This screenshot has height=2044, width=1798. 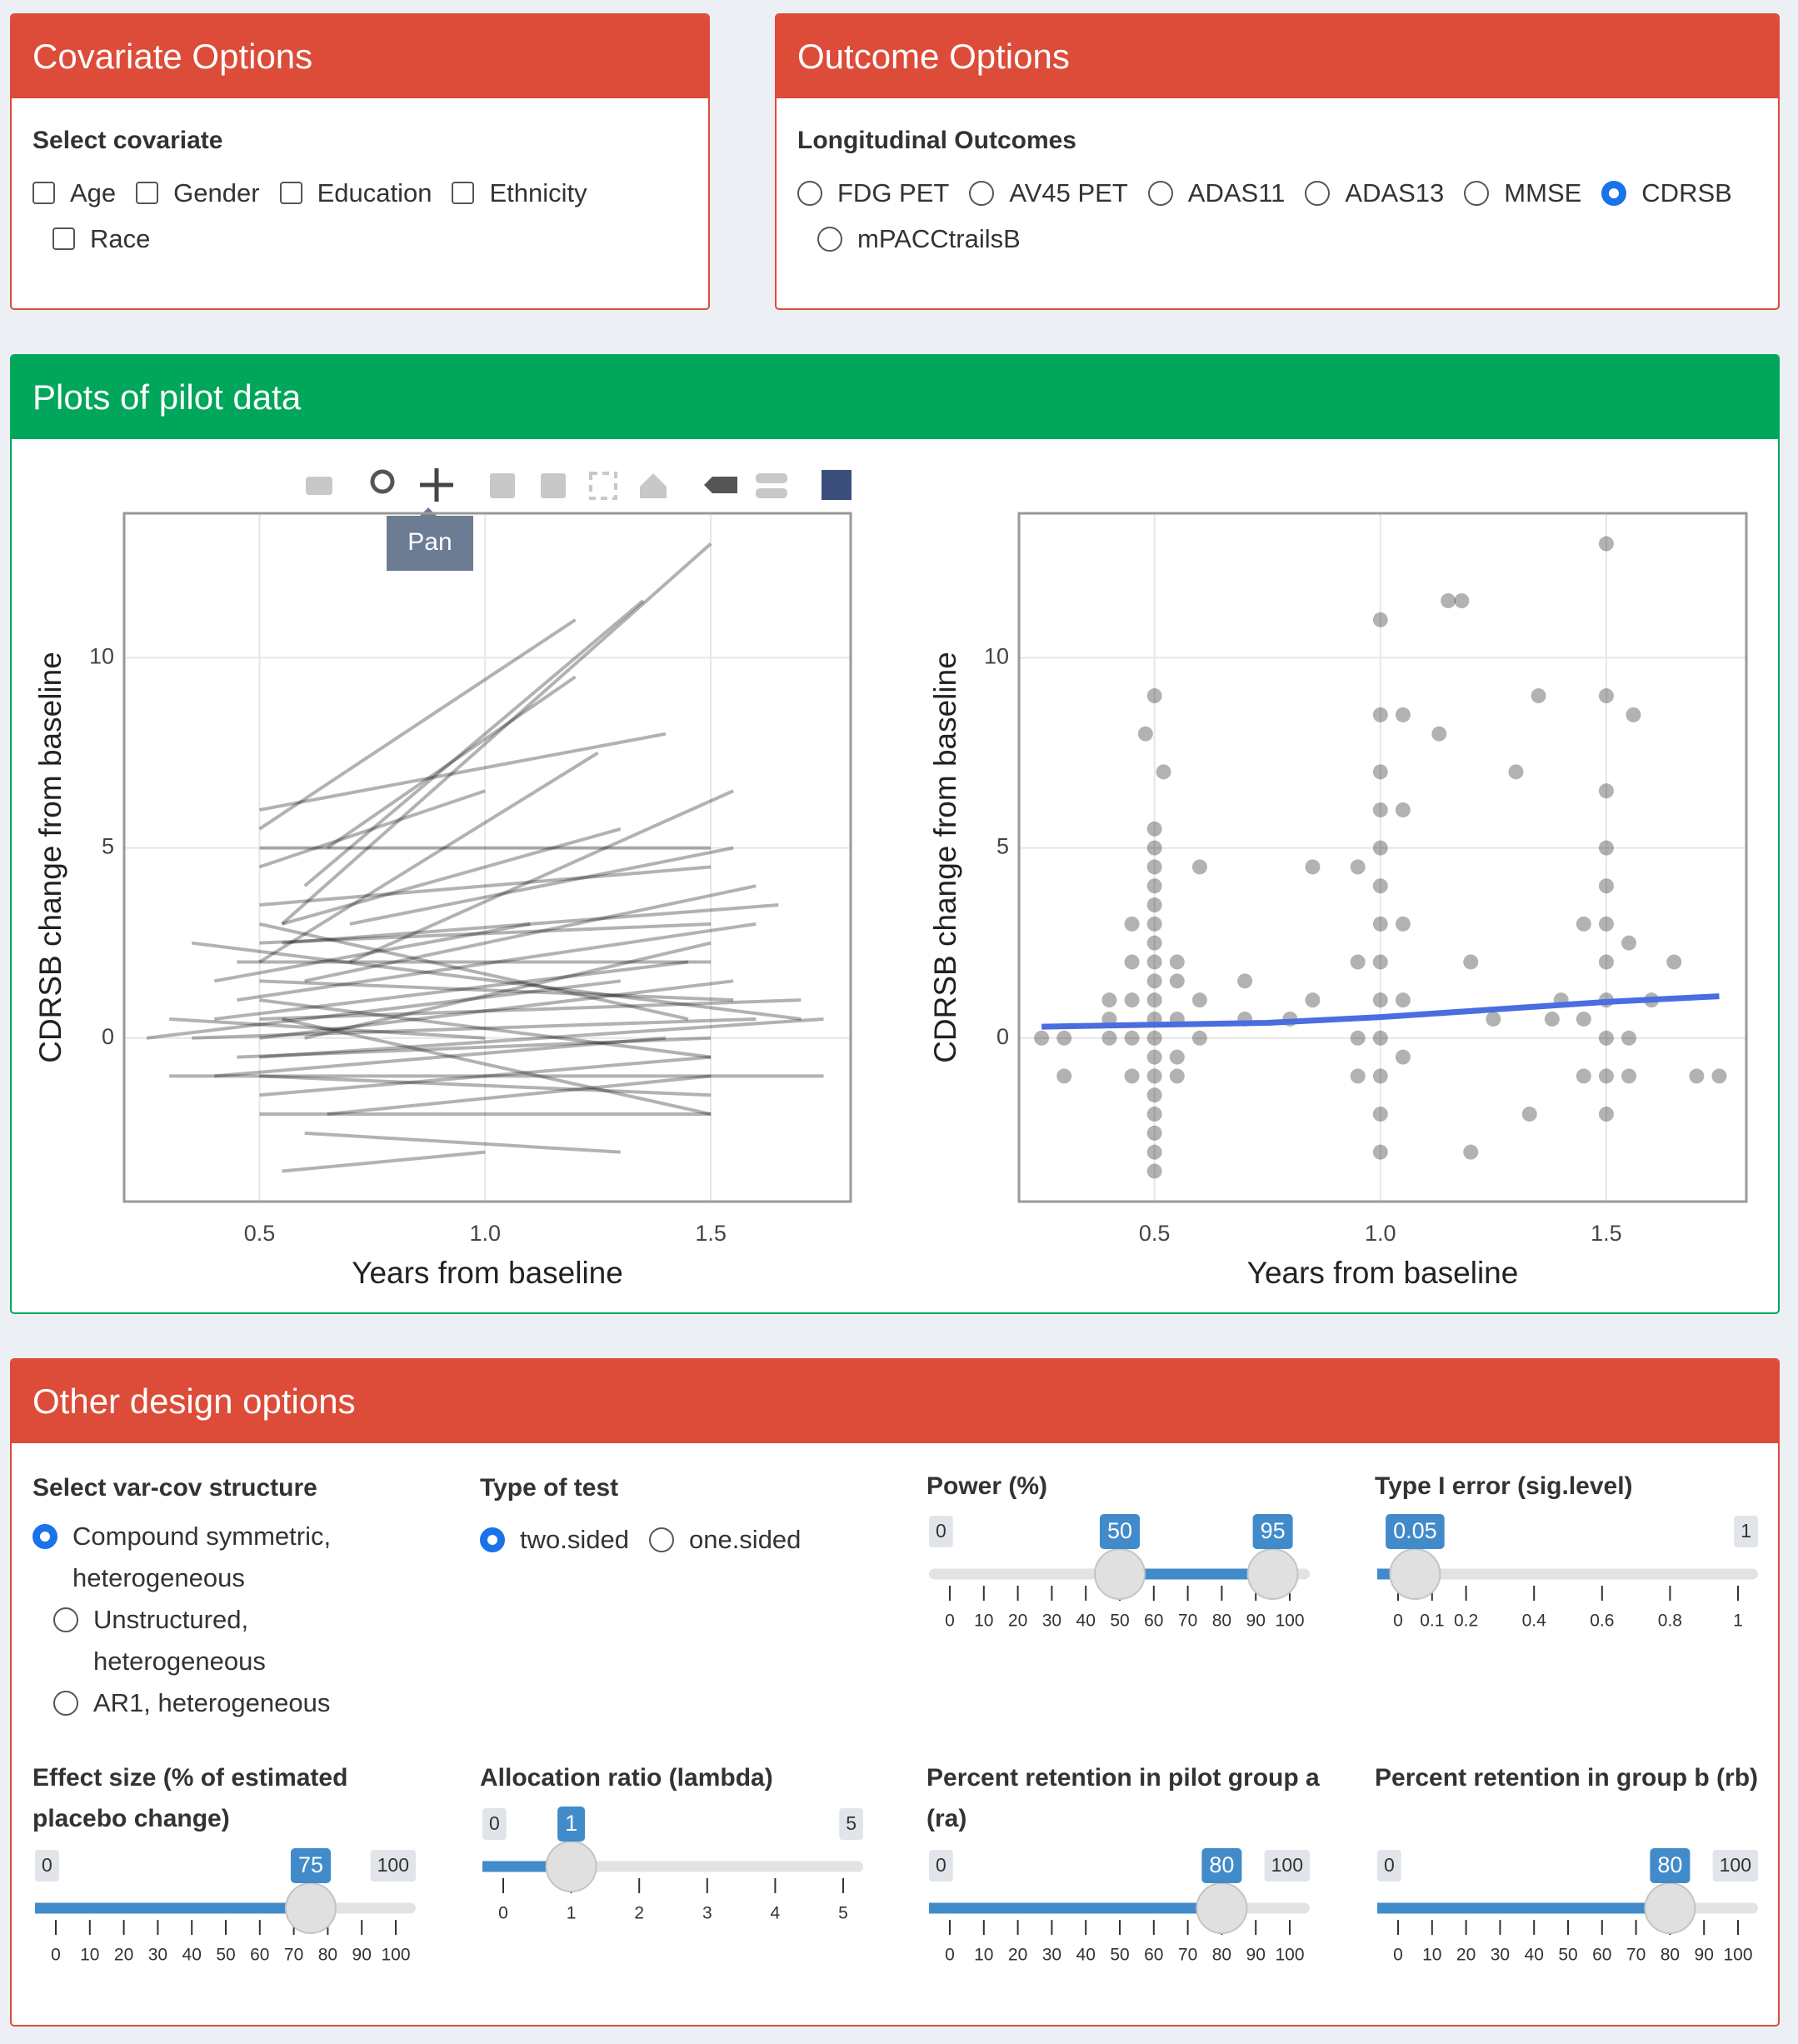 I want to click on y-tick-label: 10, so click(x=996, y=657).